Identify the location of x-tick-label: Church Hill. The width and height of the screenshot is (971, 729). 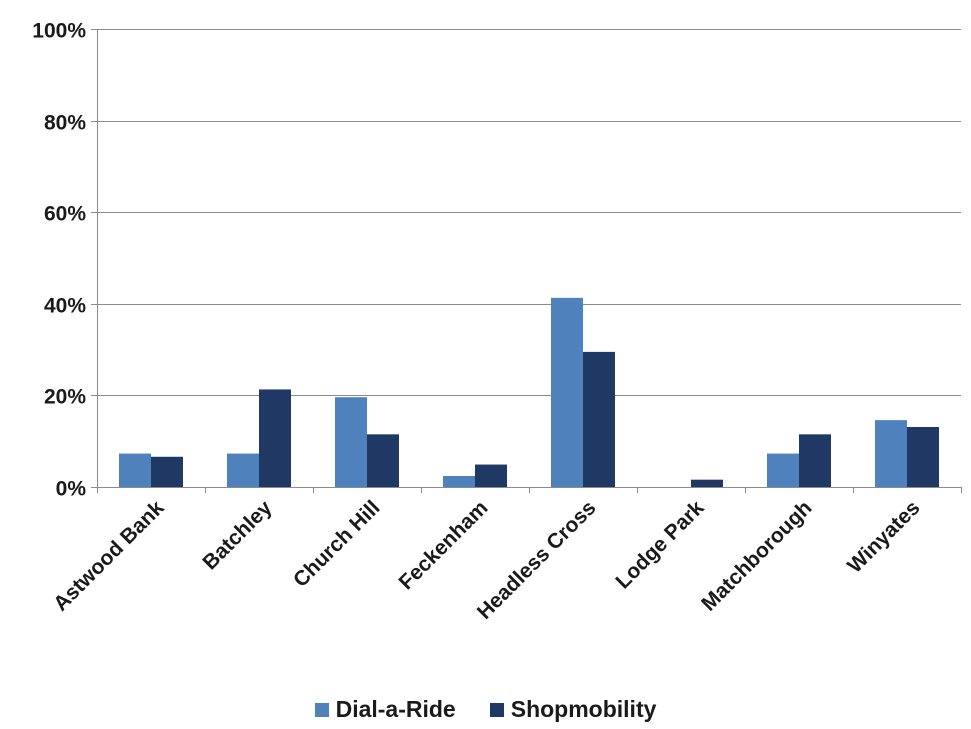
(336, 543).